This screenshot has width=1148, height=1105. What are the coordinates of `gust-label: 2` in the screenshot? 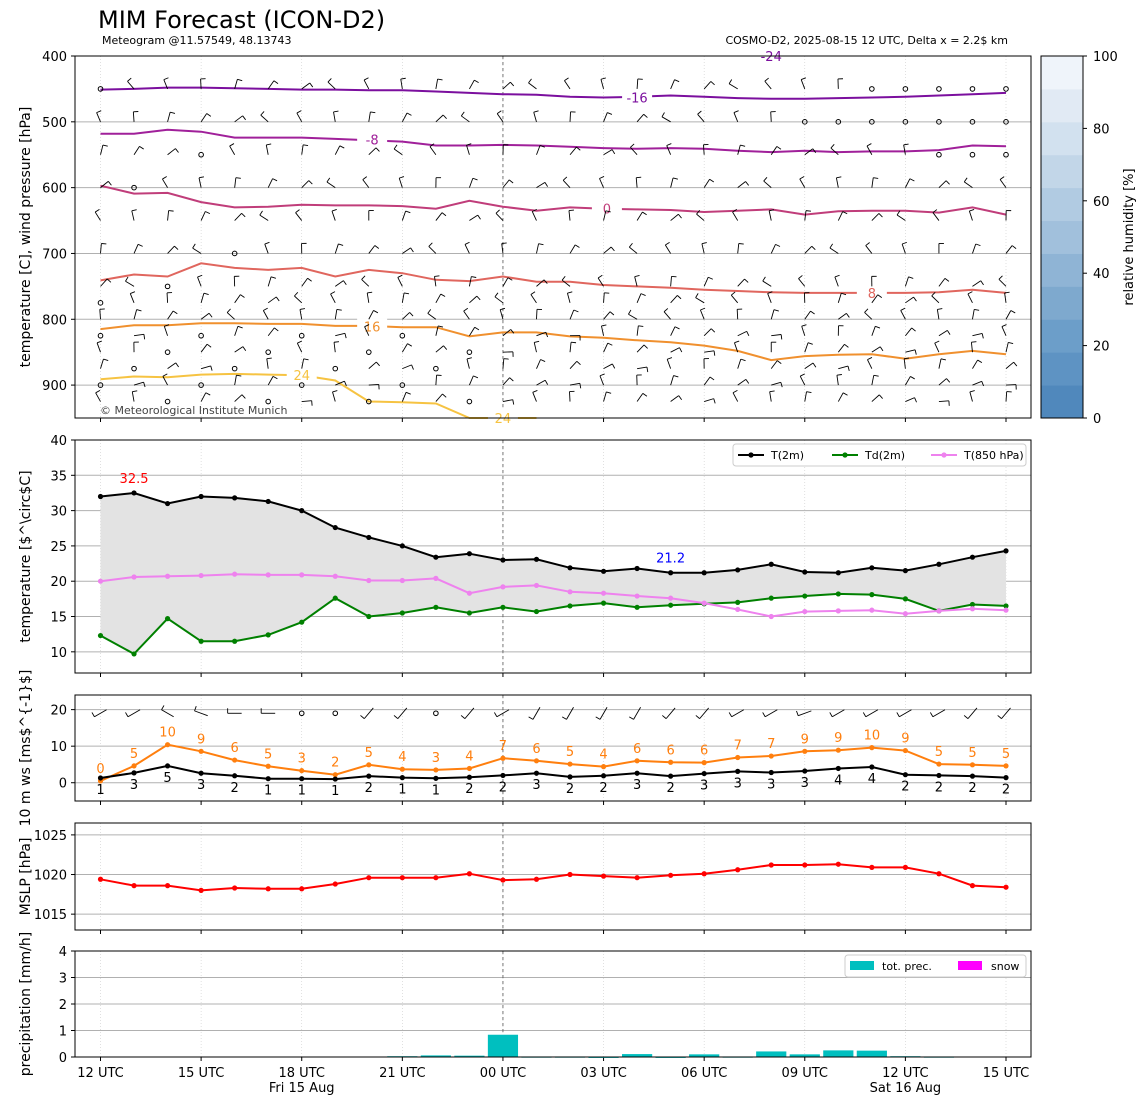 It's located at (335, 763).